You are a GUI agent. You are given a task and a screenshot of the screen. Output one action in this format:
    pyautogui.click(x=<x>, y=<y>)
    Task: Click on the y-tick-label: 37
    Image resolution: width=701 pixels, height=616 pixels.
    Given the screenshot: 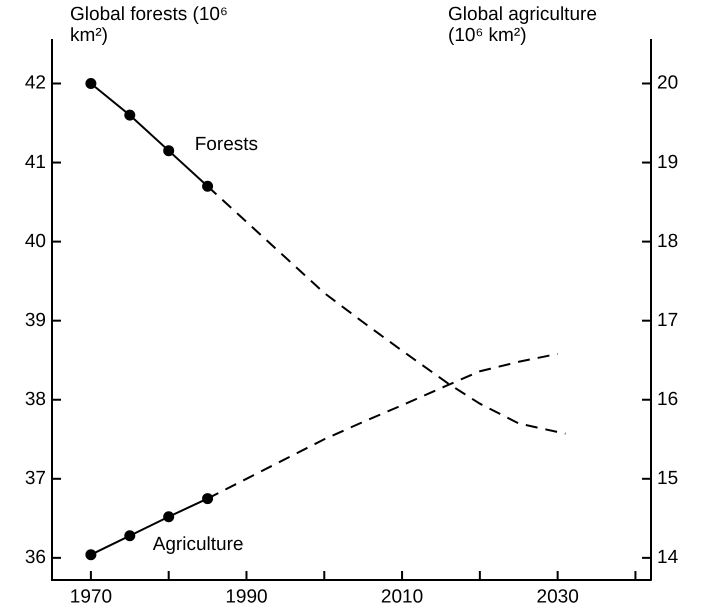 What is the action you would take?
    pyautogui.click(x=35, y=479)
    